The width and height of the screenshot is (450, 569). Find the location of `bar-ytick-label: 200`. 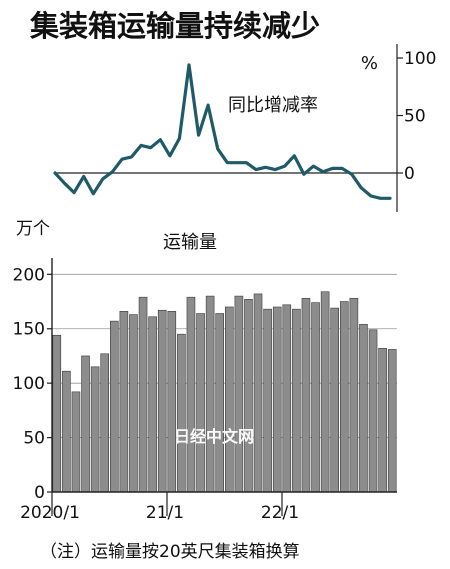

bar-ytick-label: 200 is located at coordinates (29, 275).